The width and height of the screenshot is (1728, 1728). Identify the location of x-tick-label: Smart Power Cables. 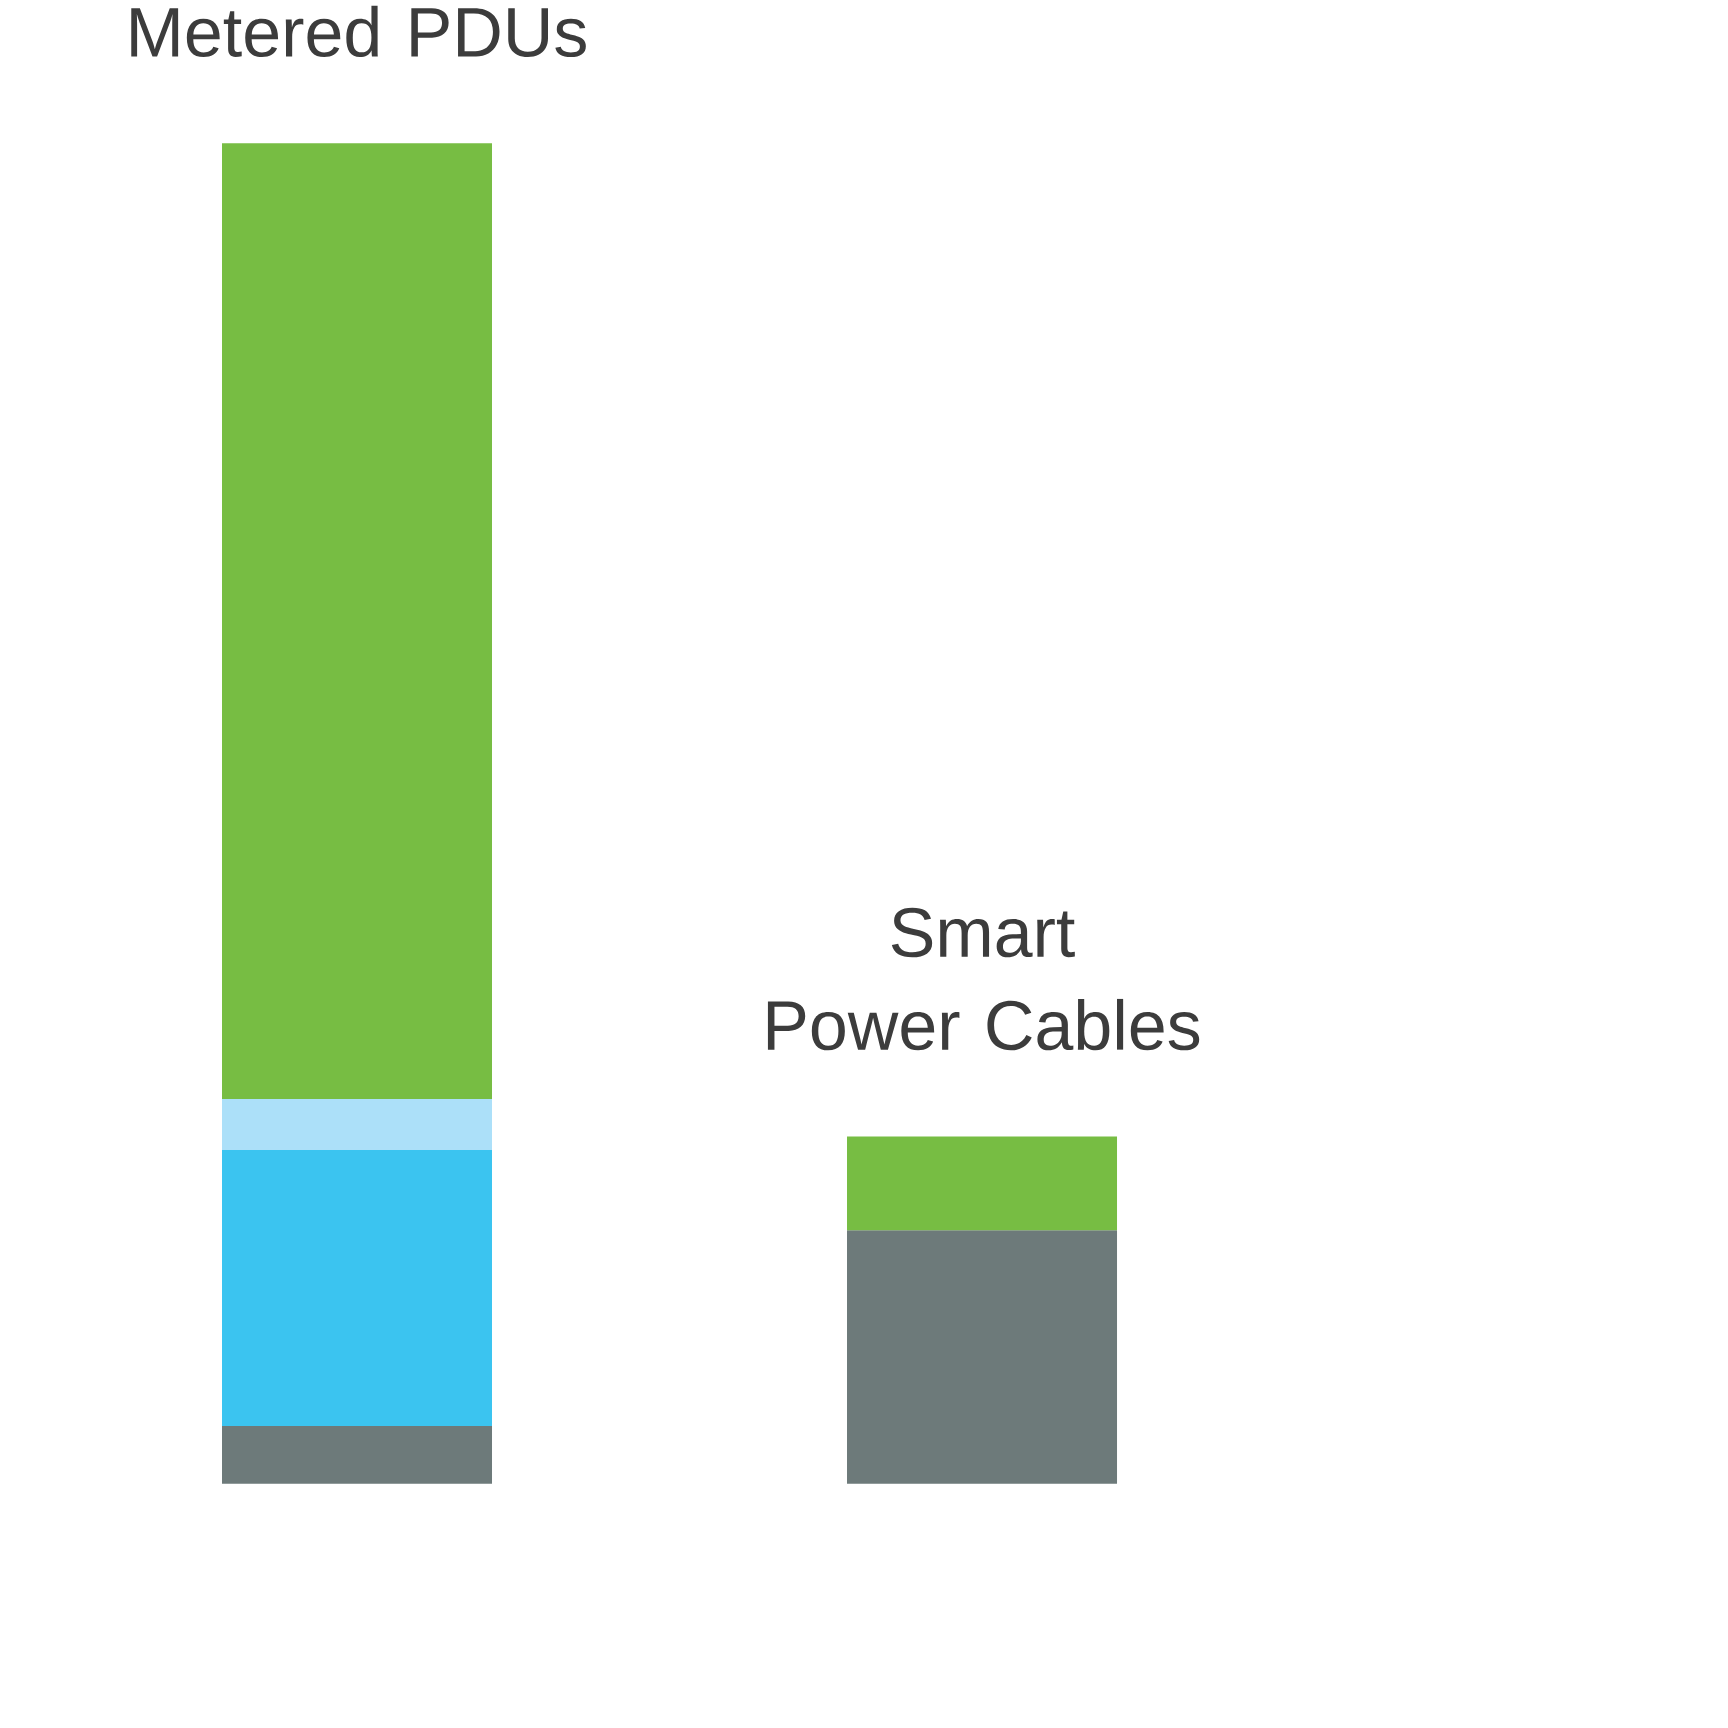
(983, 979).